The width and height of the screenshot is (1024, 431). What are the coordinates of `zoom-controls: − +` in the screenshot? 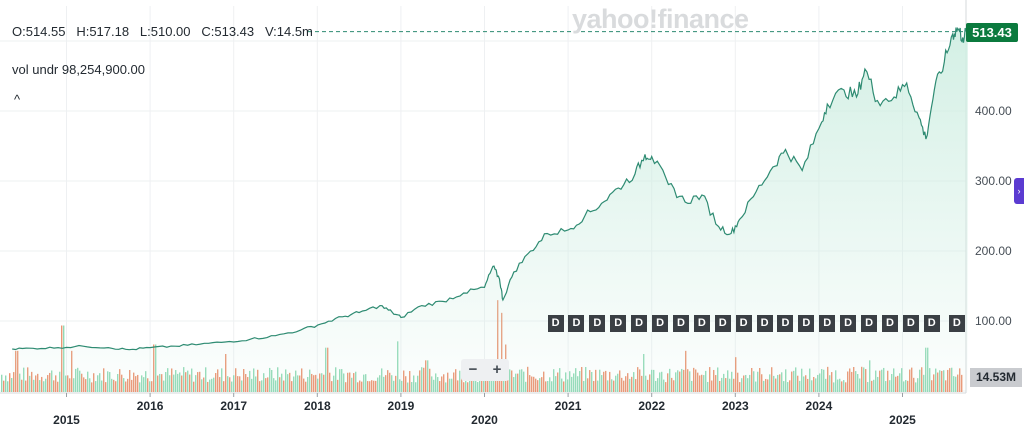 It's located at (485, 370).